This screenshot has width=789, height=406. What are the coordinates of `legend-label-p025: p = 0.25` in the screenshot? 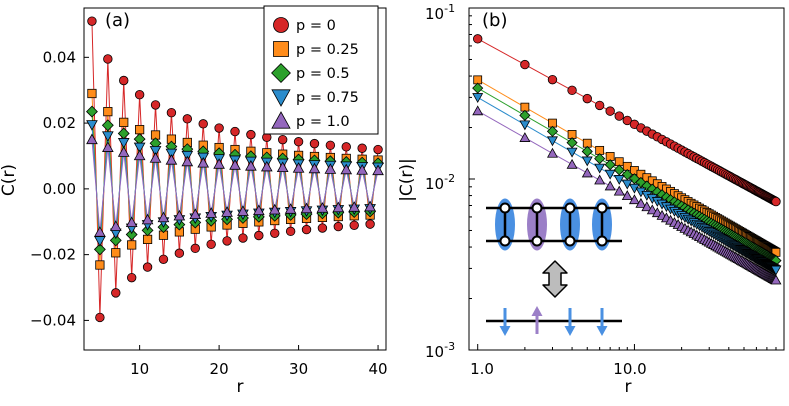 It's located at (327, 50).